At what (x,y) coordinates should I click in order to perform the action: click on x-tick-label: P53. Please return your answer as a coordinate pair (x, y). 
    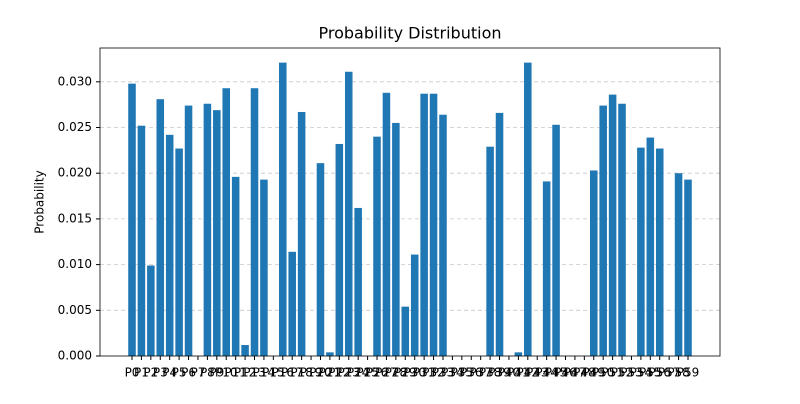
    Looking at the image, I should click on (631, 373).